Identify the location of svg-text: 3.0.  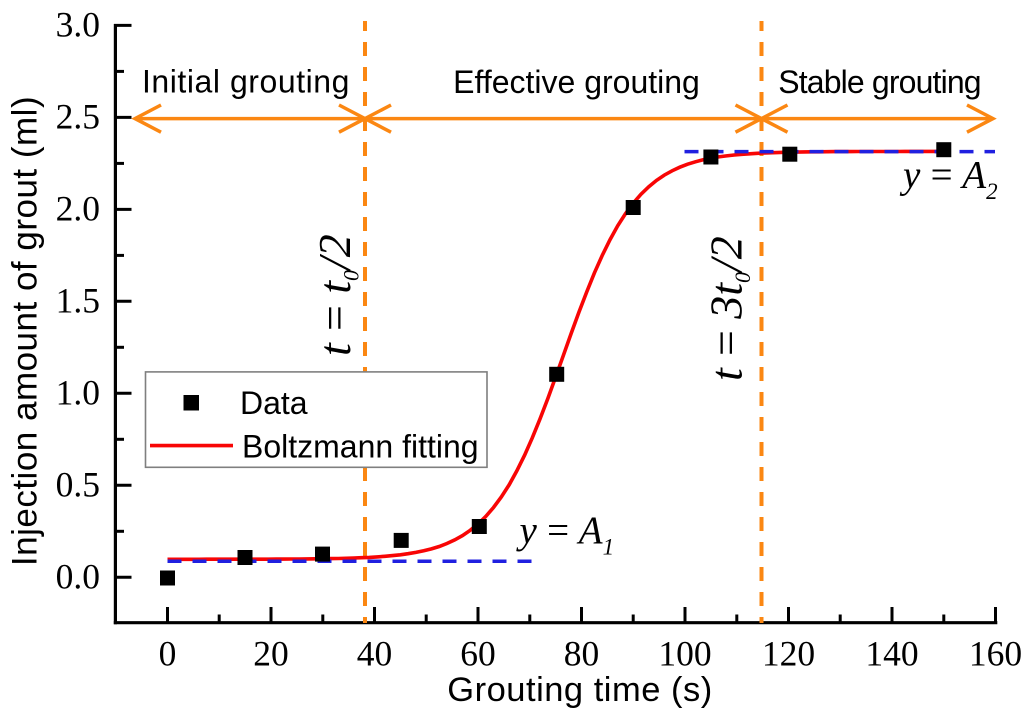
(78, 25).